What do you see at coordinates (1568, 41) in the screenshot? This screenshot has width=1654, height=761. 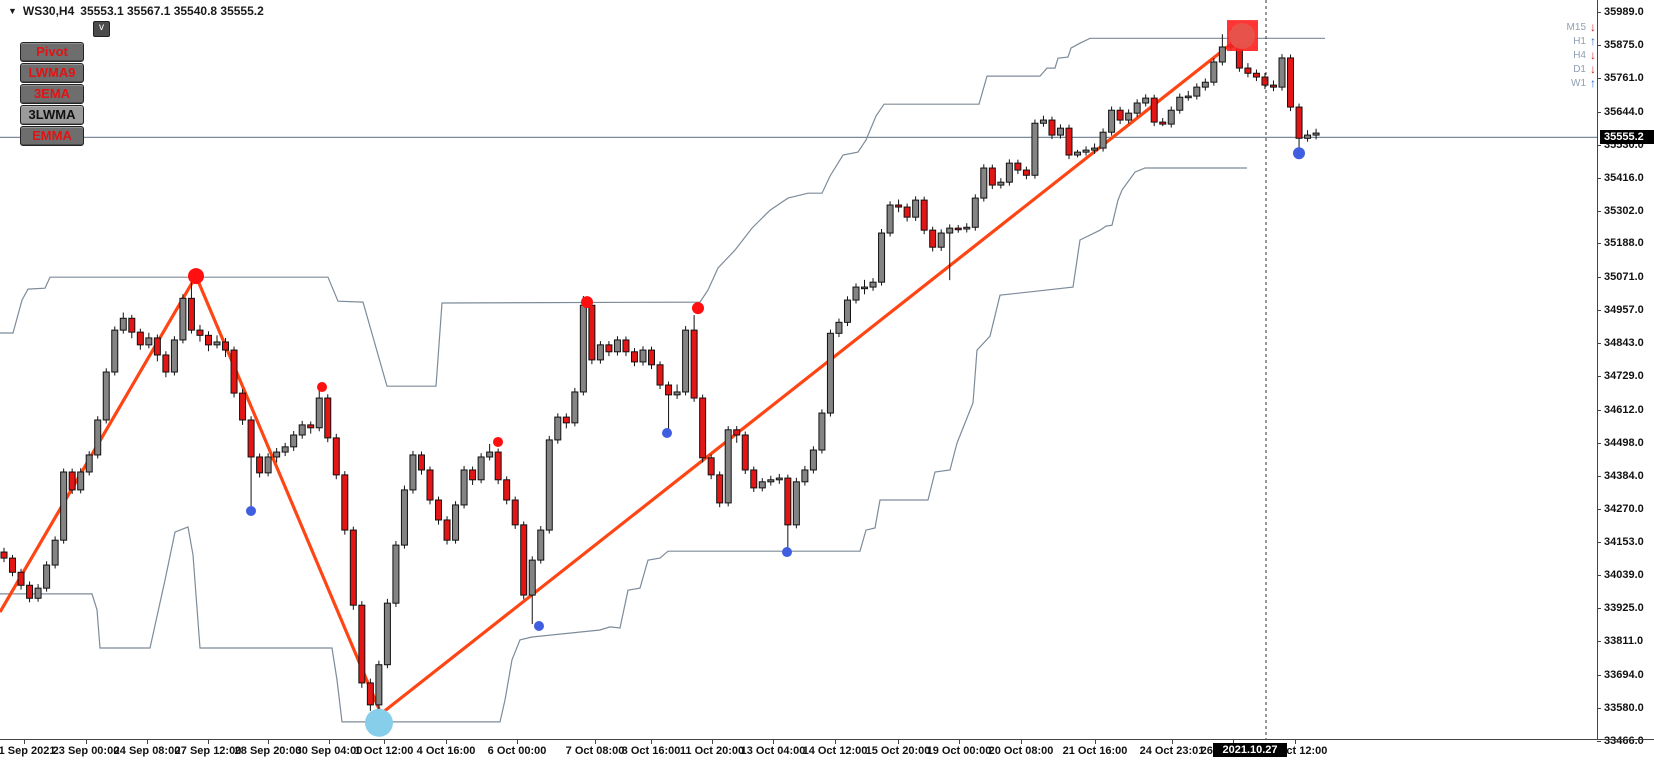 I see `tf-row-h1: H1 ↑` at bounding box center [1568, 41].